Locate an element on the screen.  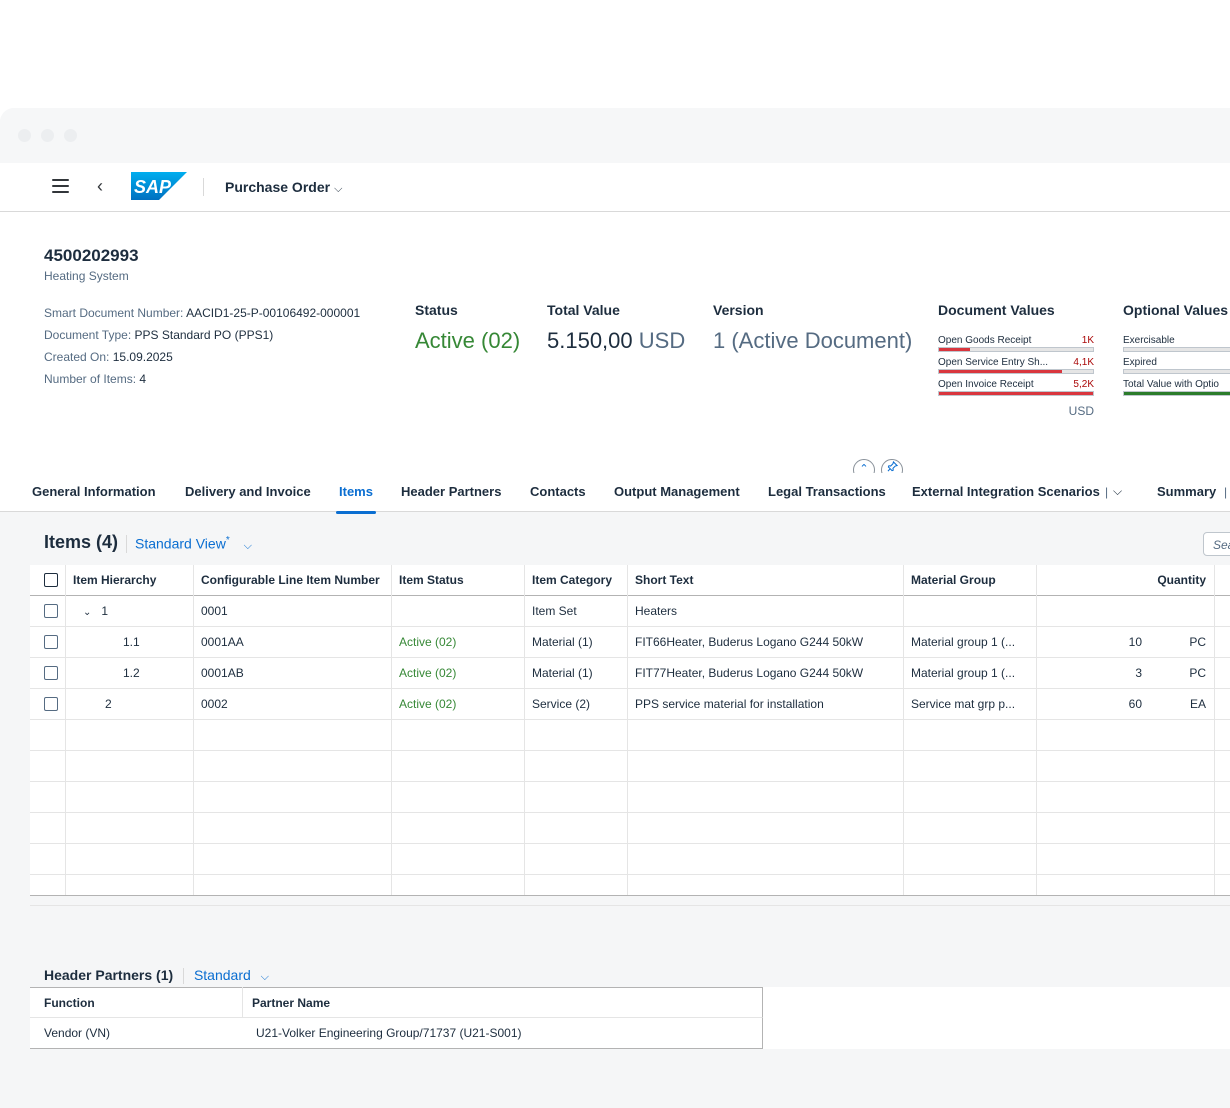
menu-icon is located at coordinates (60, 186).